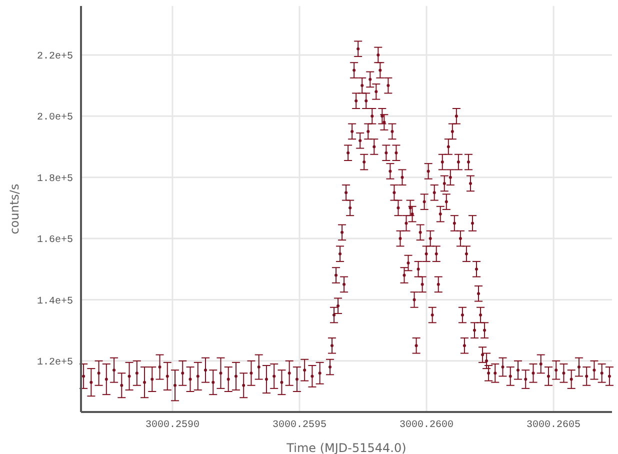  I want to click on y-tick-label: 1.4e+5, so click(54, 302).